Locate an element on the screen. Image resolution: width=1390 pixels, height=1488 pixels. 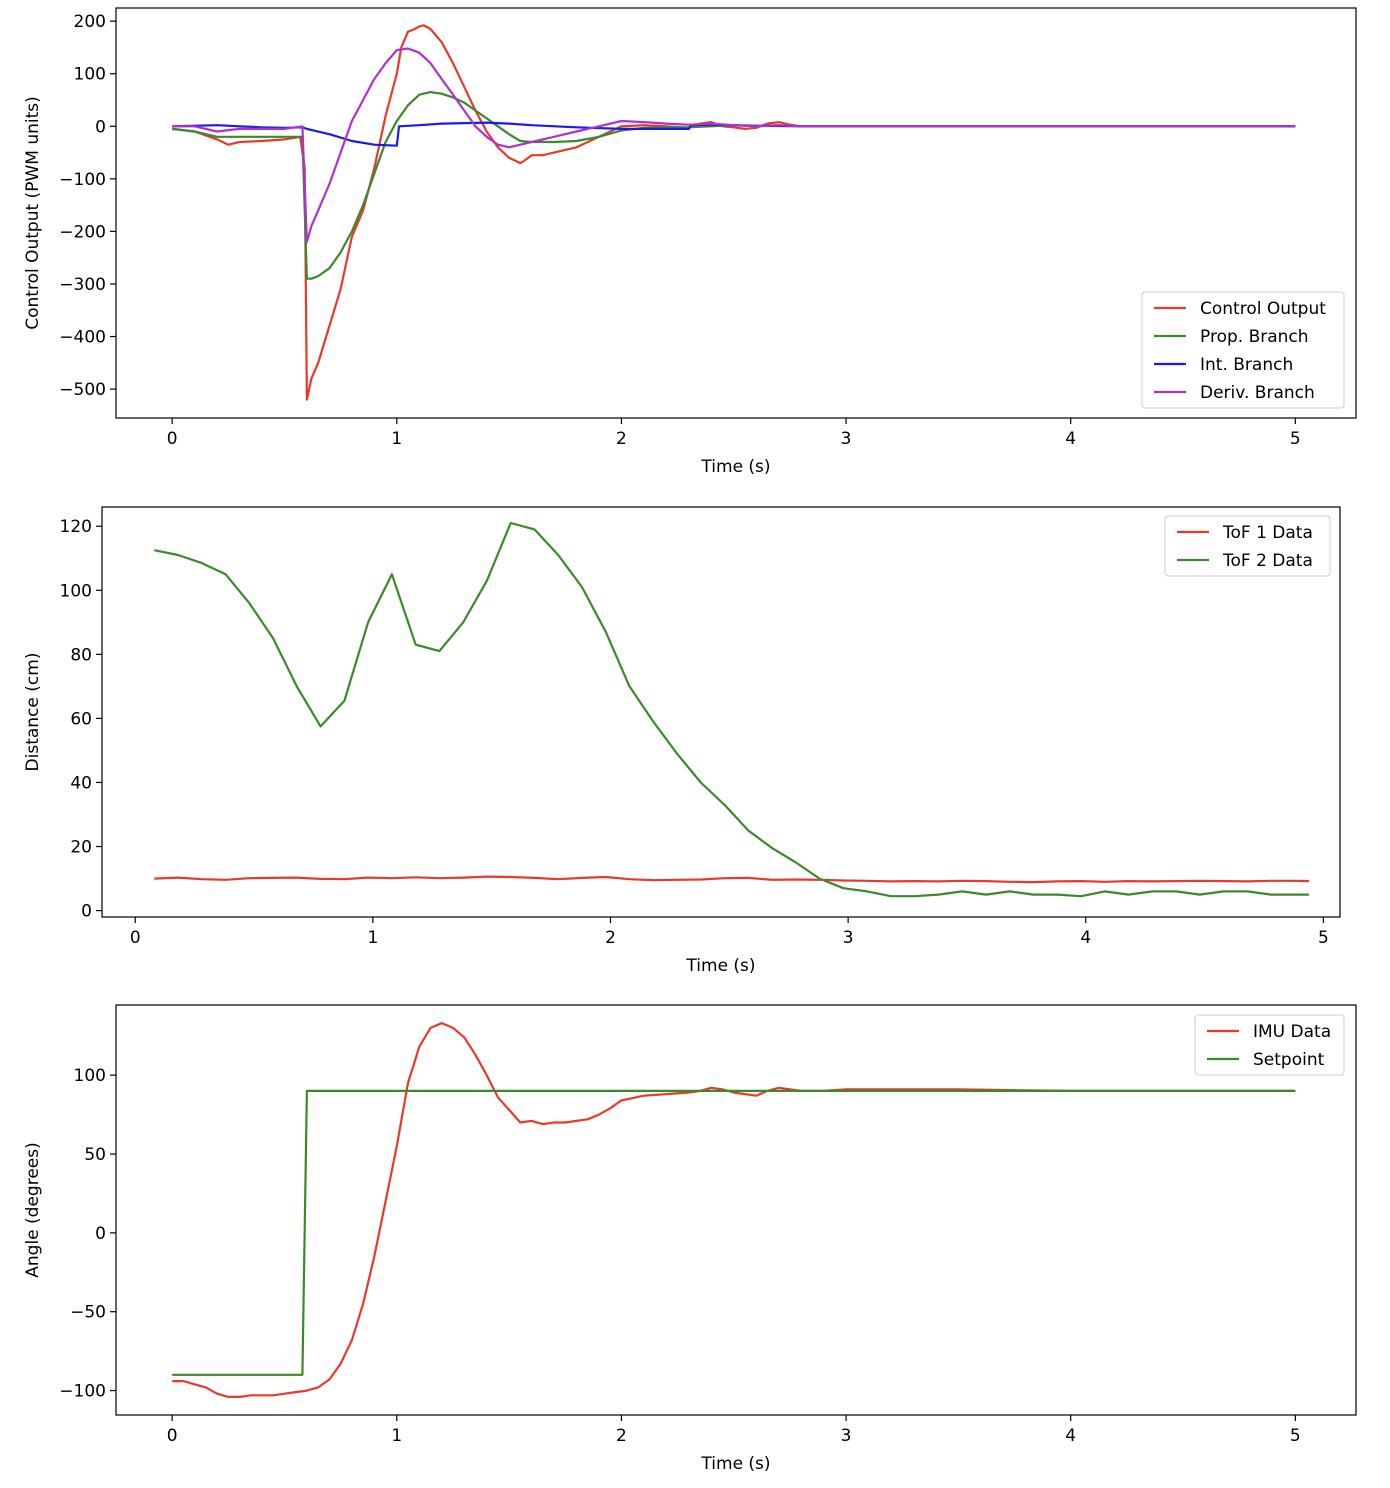
legend-entry: ToF 2 Data is located at coordinates (1267, 561).